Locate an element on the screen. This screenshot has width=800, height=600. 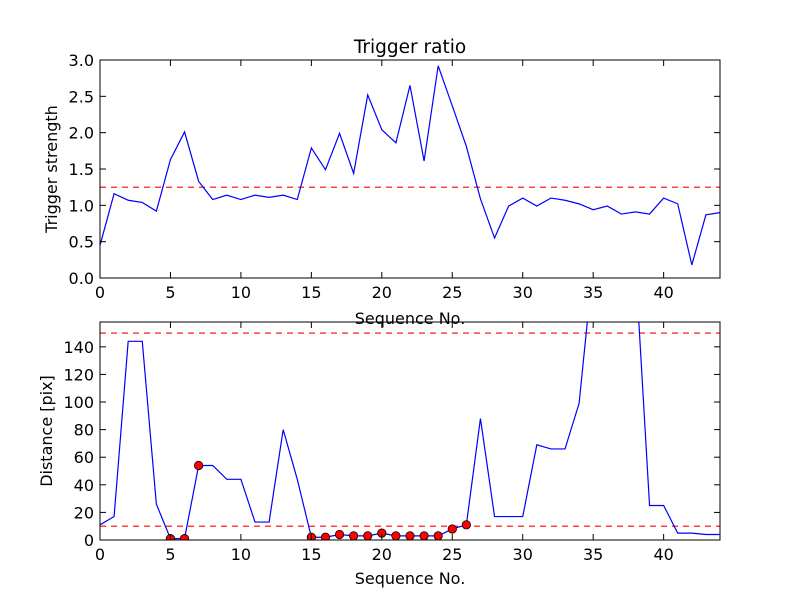
y-tick-label: 80 is located at coordinates (84, 430).